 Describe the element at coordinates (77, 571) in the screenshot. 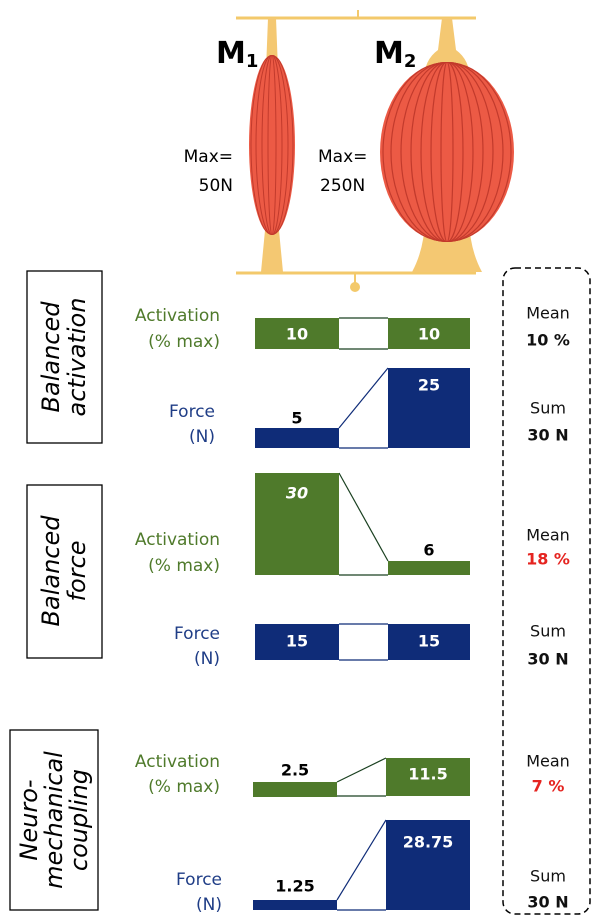

I see `scenario-title: force` at that location.